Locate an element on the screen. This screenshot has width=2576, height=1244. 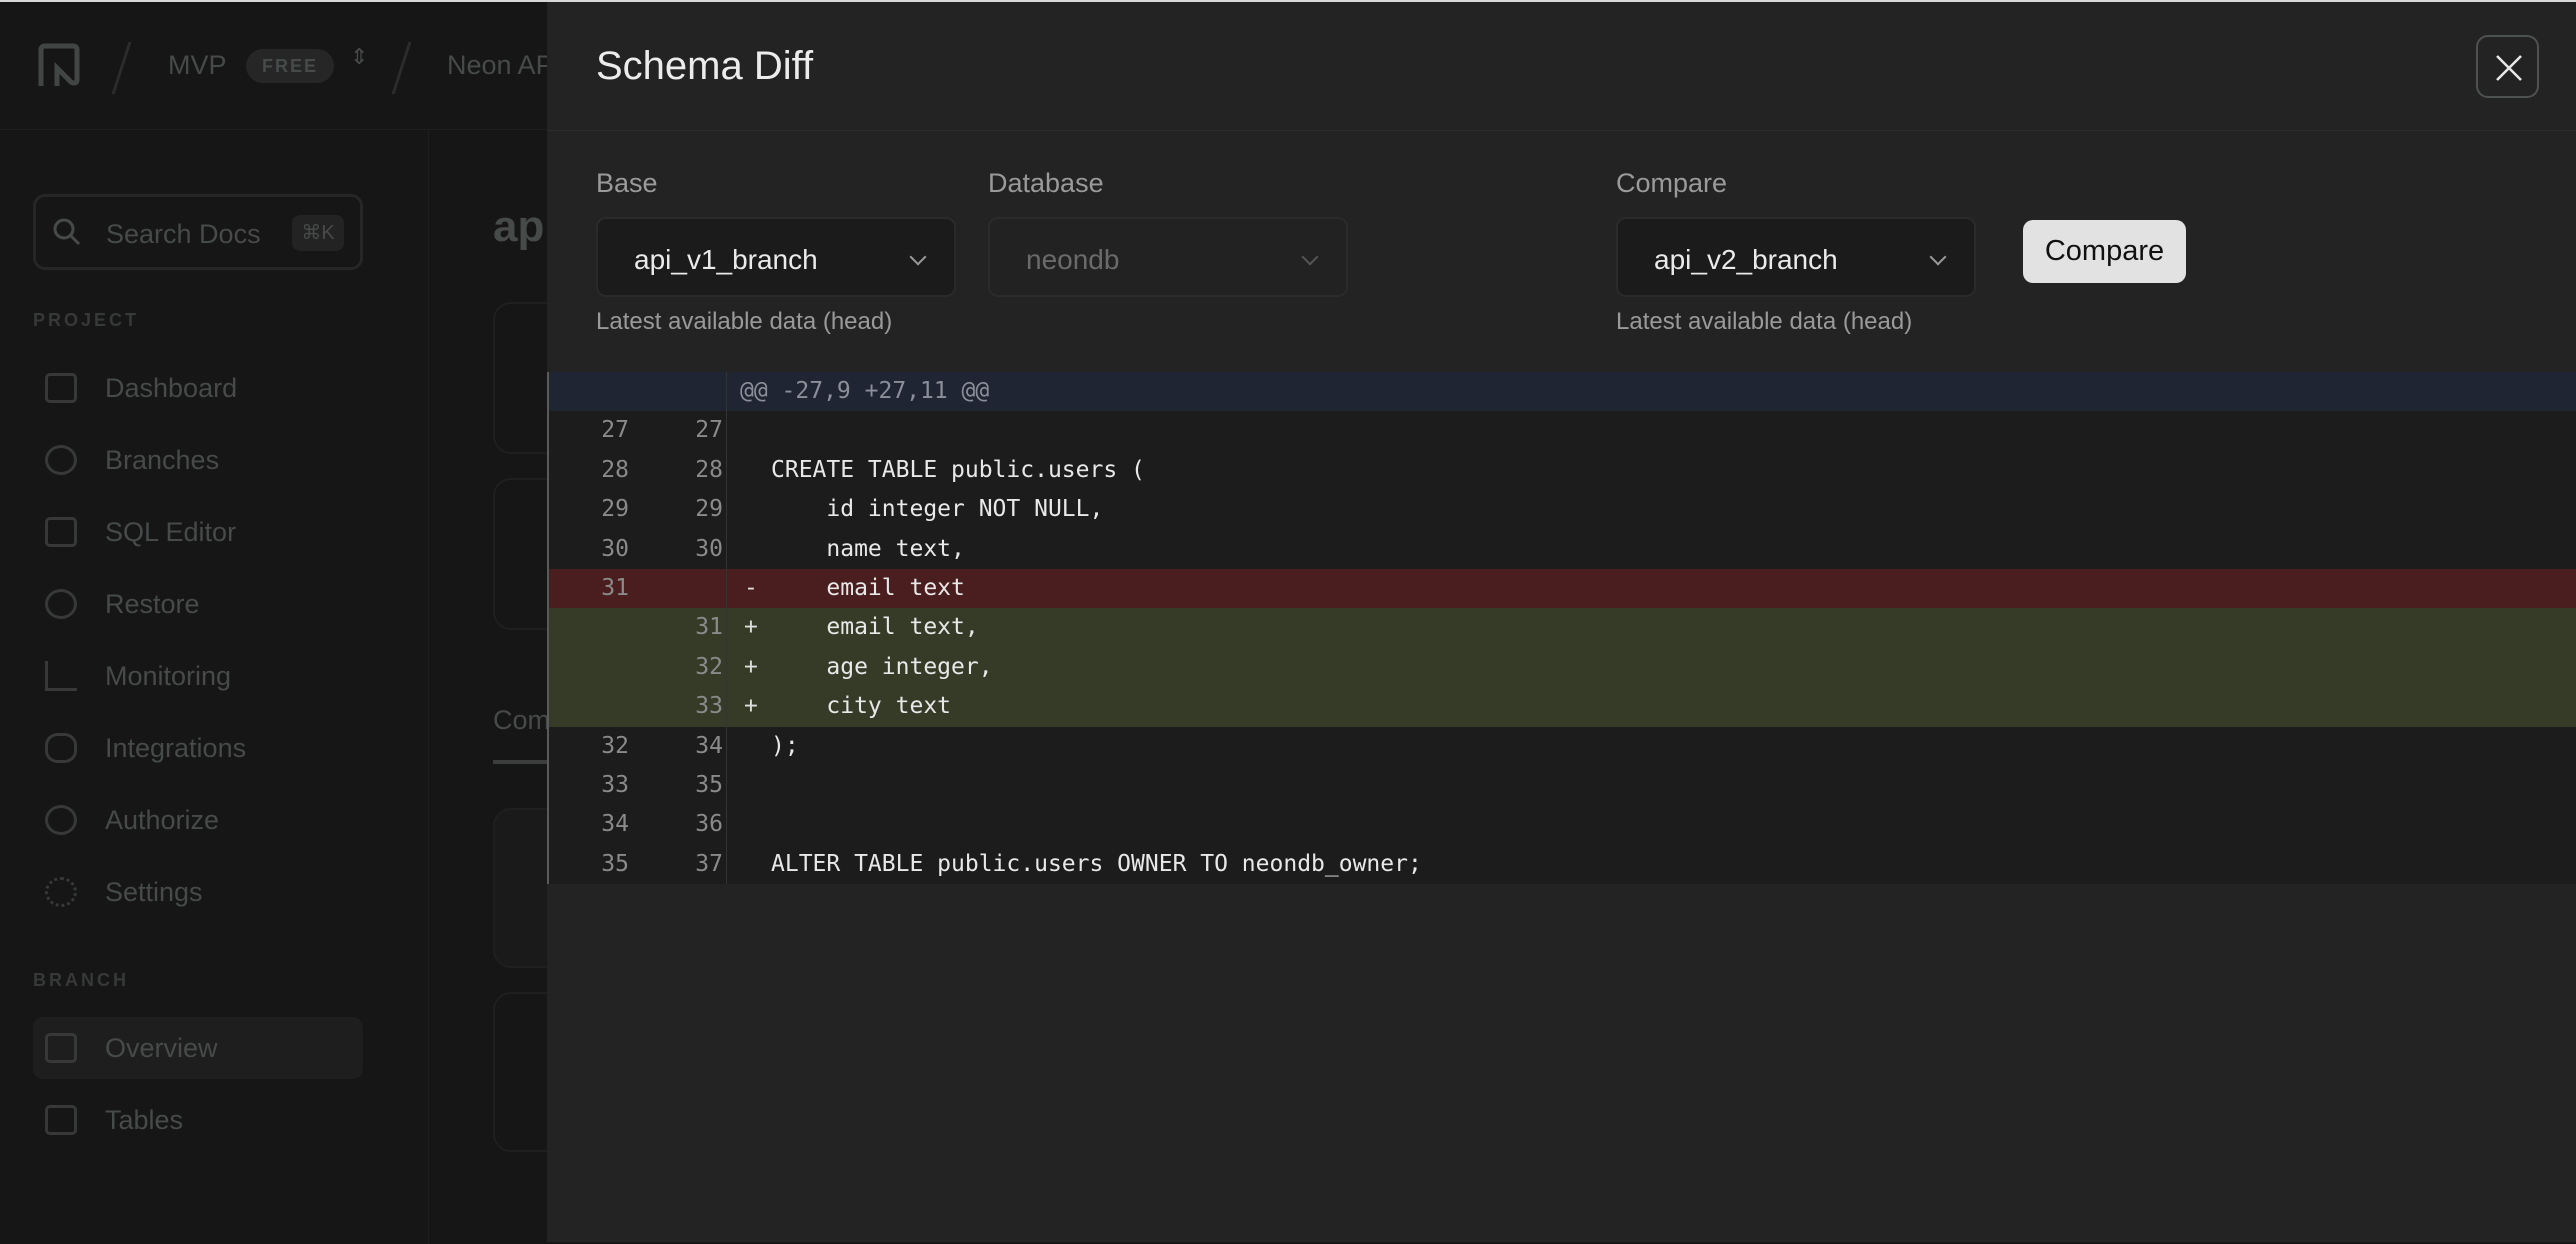
diff-line-added: 31 + email text, is located at coordinates (1562, 628).